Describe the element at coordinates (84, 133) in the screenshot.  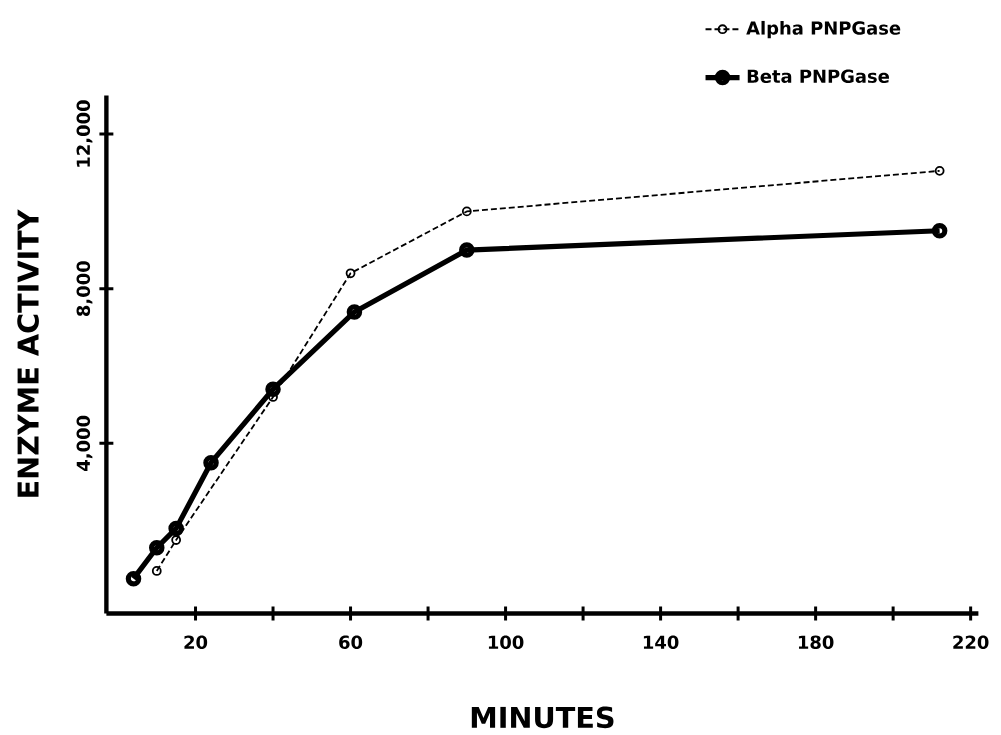
I see `y-tick-label: 12,000` at that location.